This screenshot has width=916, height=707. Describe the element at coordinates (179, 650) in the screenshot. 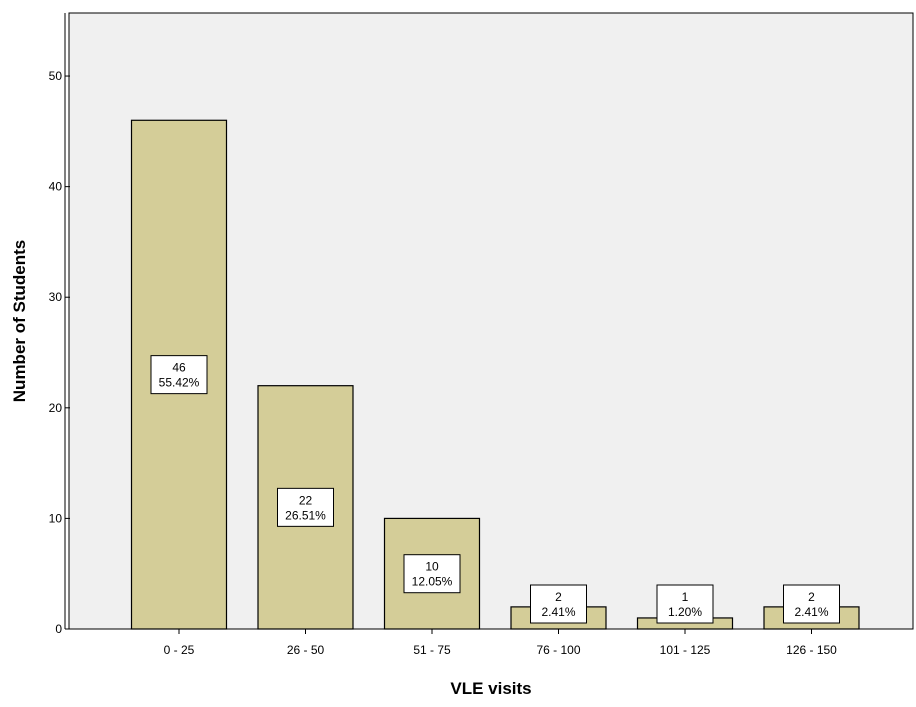

I see `x-tick-label: 0 - 25` at that location.